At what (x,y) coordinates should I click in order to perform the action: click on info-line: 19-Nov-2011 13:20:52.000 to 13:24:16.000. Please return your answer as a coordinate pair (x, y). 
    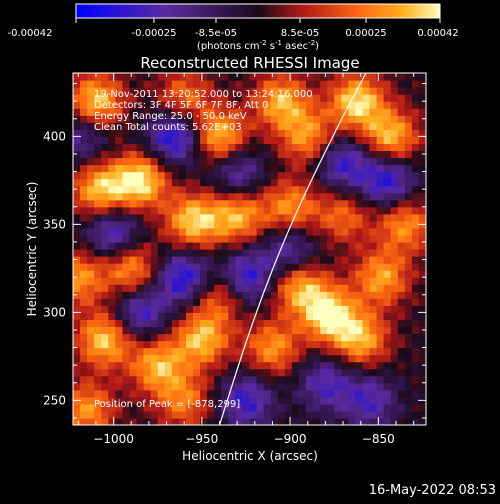
    Looking at the image, I should click on (203, 94).